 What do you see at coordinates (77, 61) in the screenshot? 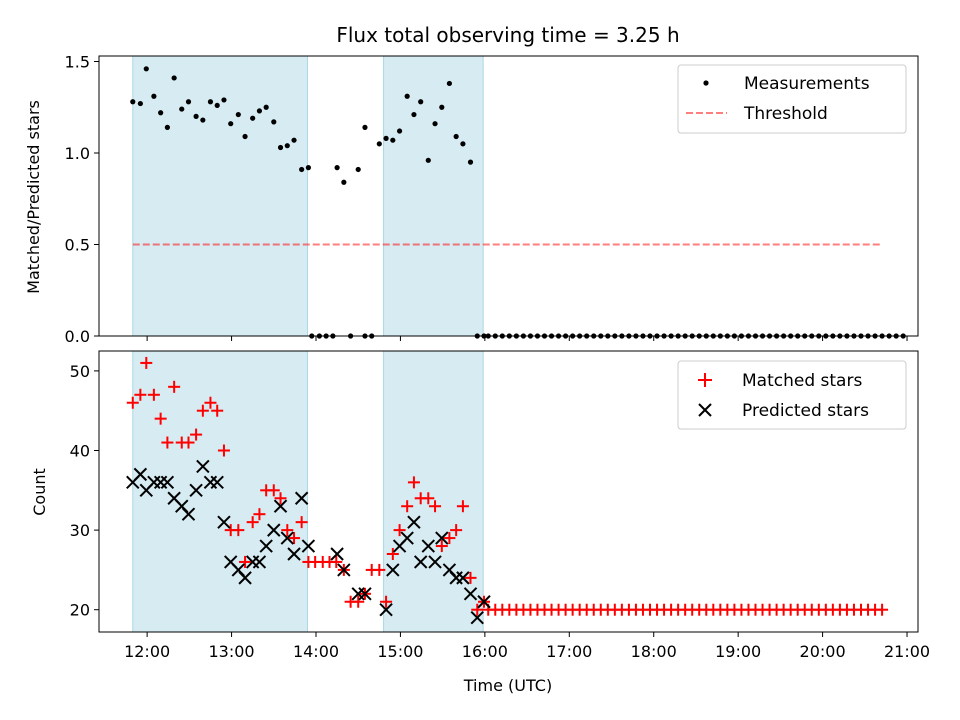
I see `y-tick-label-3: 1.5` at bounding box center [77, 61].